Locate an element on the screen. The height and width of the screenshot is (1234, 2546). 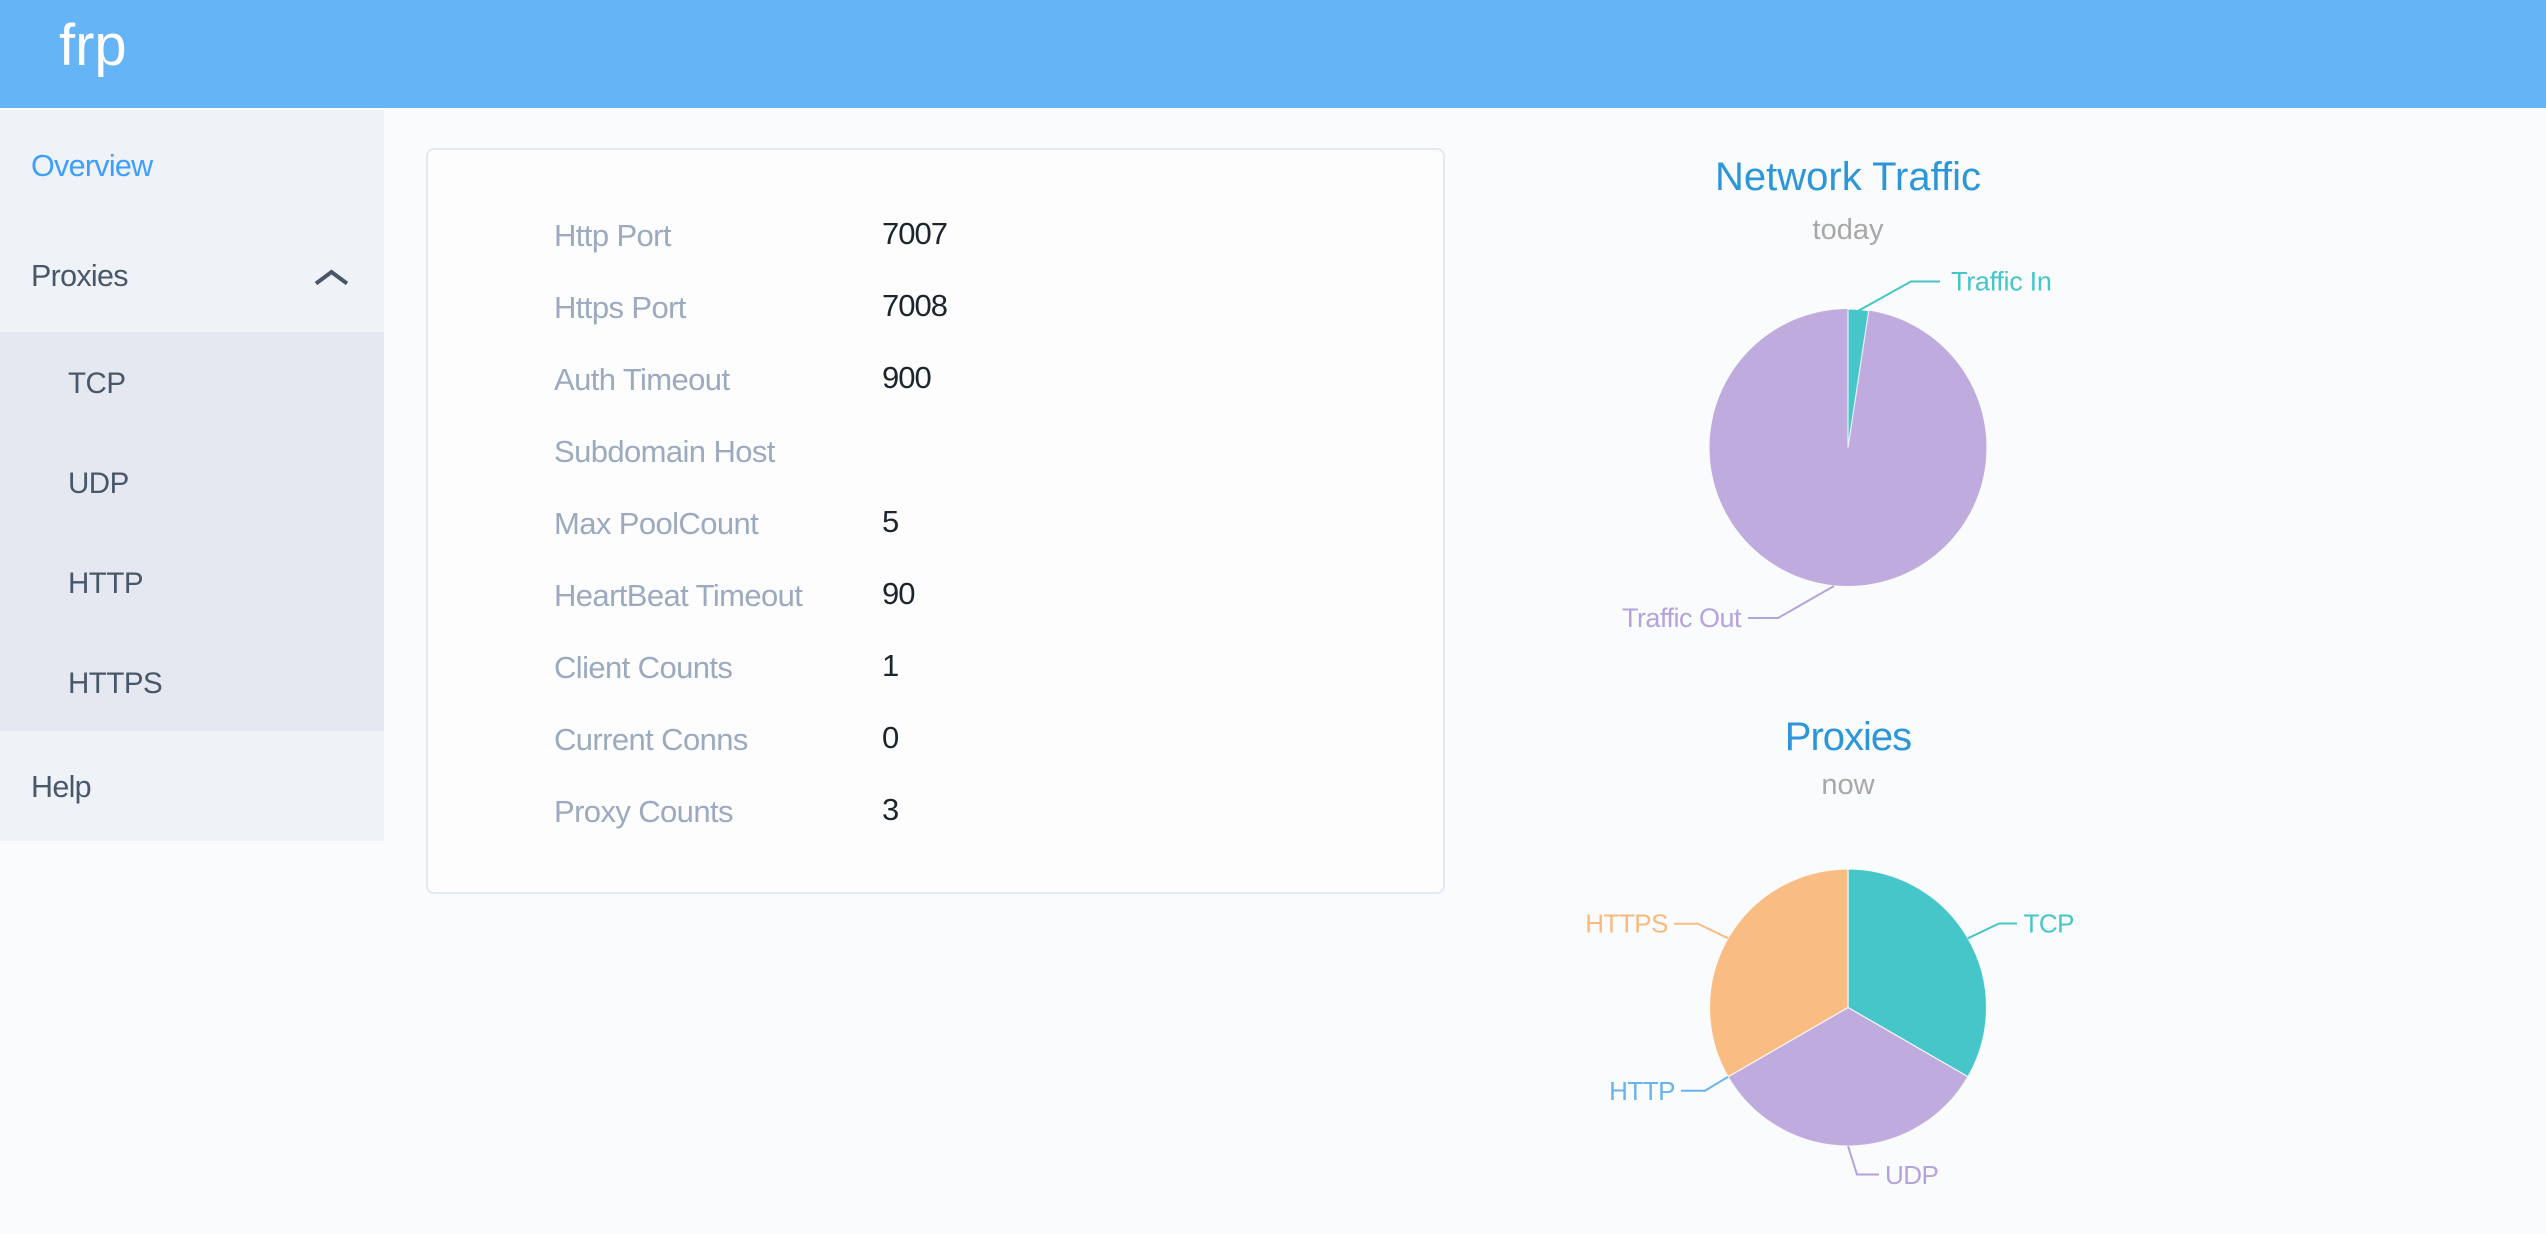
svg-text: now is located at coordinates (1848, 785).